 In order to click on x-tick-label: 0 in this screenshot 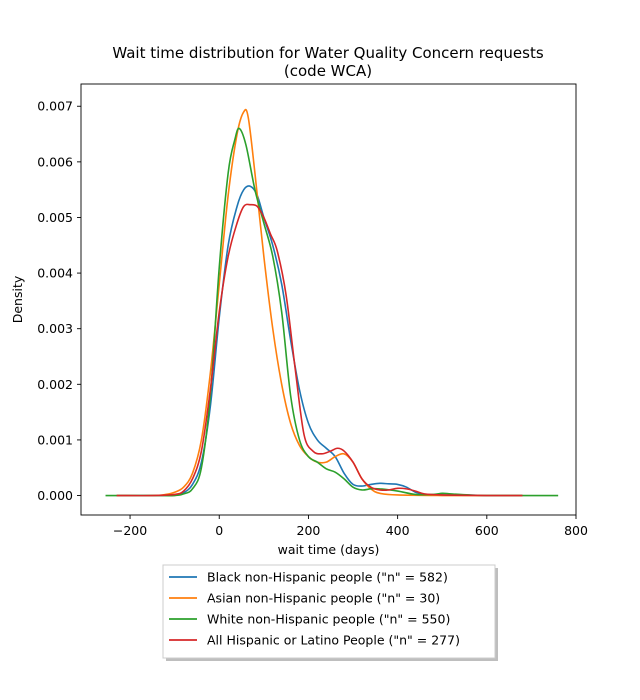, I will do `click(219, 530)`.